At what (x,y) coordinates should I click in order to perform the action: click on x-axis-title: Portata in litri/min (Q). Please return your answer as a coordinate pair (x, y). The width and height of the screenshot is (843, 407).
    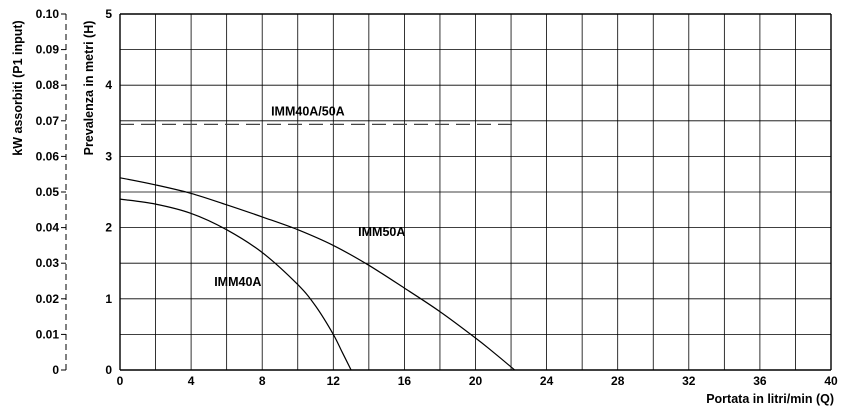
    Looking at the image, I should click on (770, 399).